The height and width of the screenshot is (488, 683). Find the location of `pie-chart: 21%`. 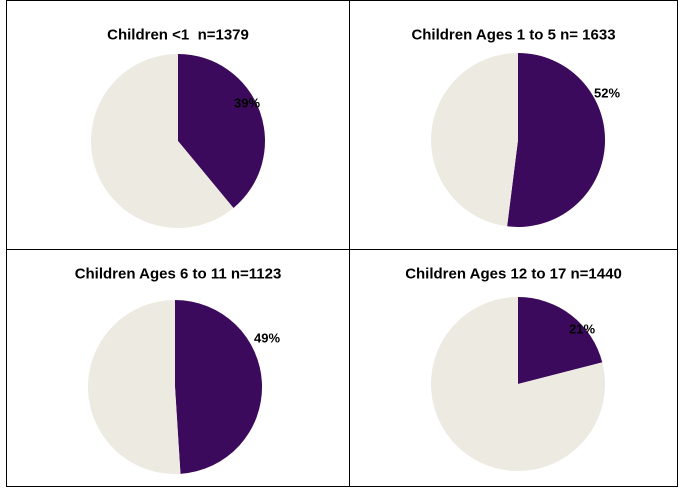

pie-chart: 21% is located at coordinates (518, 384).